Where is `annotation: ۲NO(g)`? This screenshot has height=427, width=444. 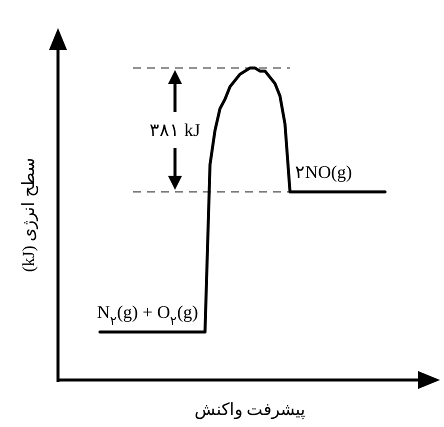 annotation: ۲NO(g) is located at coordinates (323, 172).